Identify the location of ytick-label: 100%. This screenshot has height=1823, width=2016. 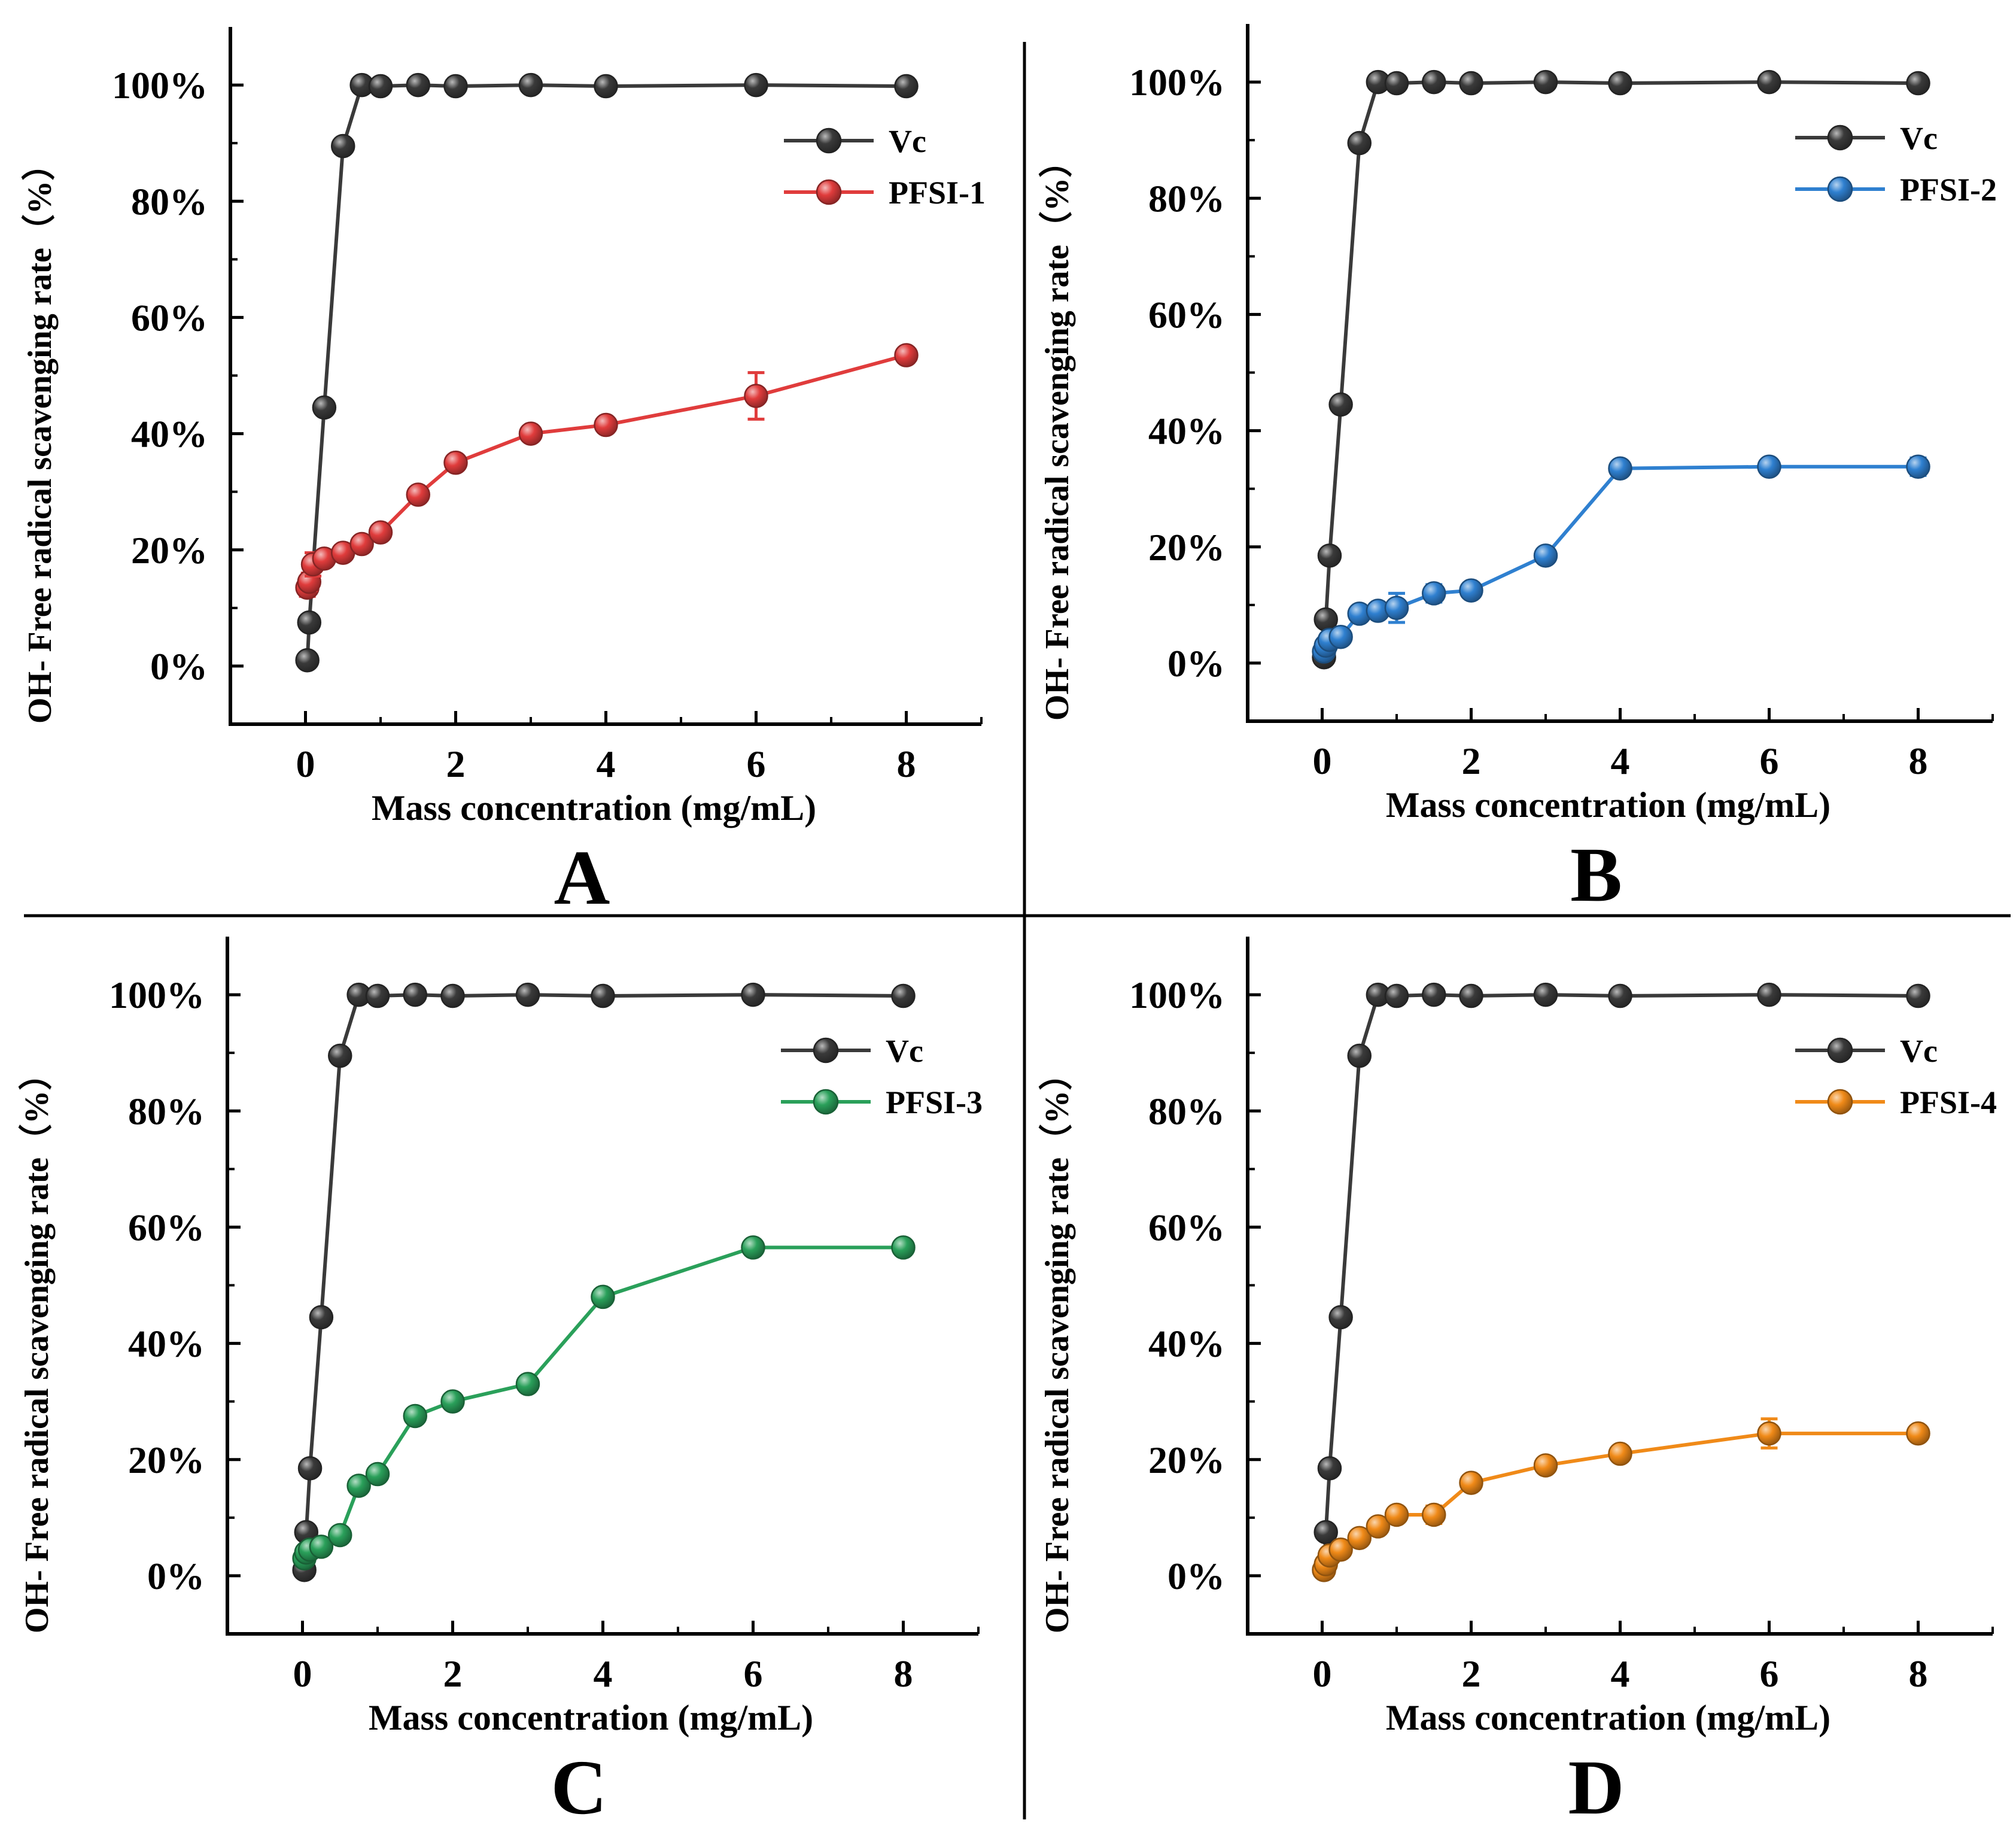
(160, 85).